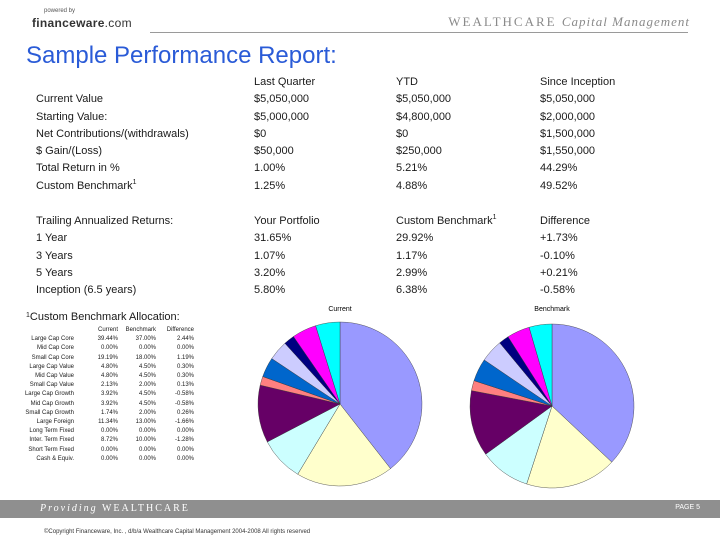 This screenshot has width=720, height=540. I want to click on pie-current, so click(340, 404).